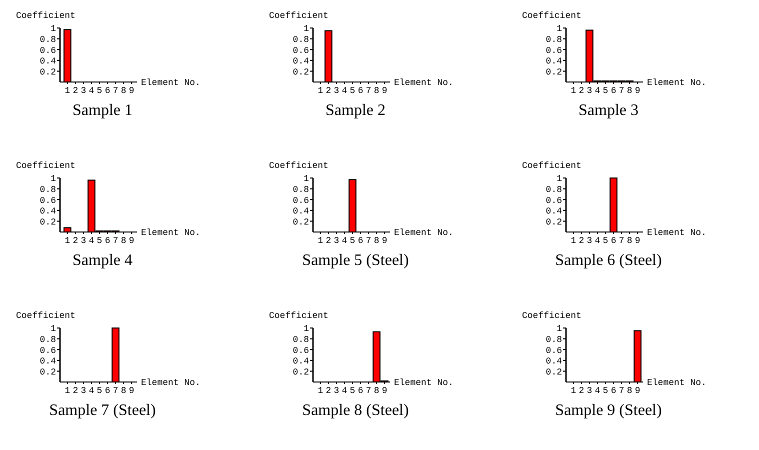  Describe the element at coordinates (356, 110) in the screenshot. I see `text: Sample 2` at that location.